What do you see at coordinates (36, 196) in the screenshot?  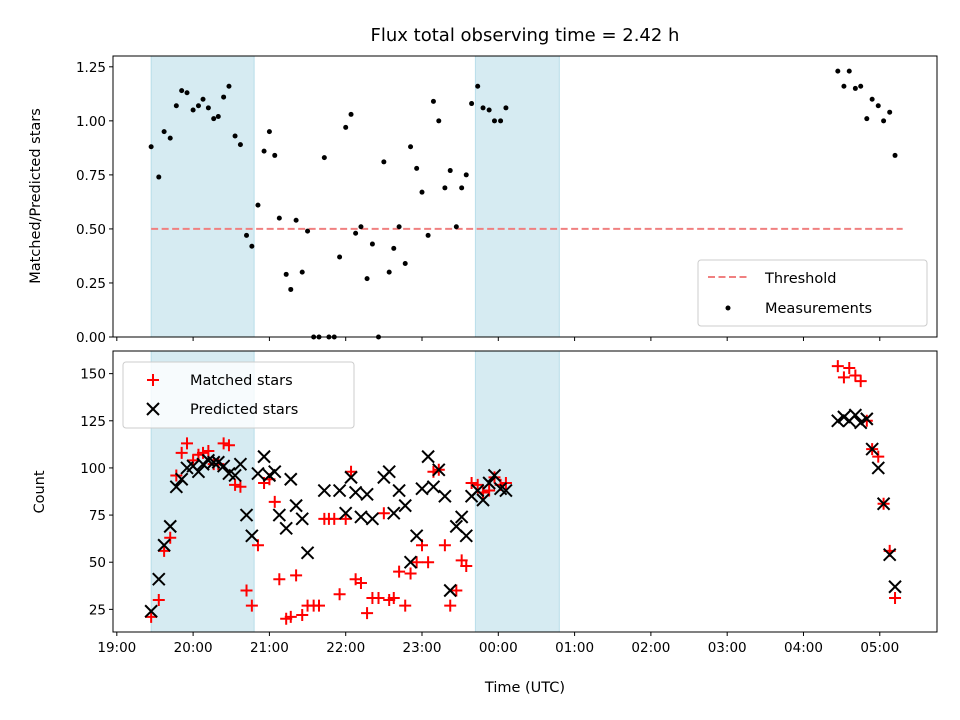 I see `ratio-y-axis-label: Matched/Predicted stars` at bounding box center [36, 196].